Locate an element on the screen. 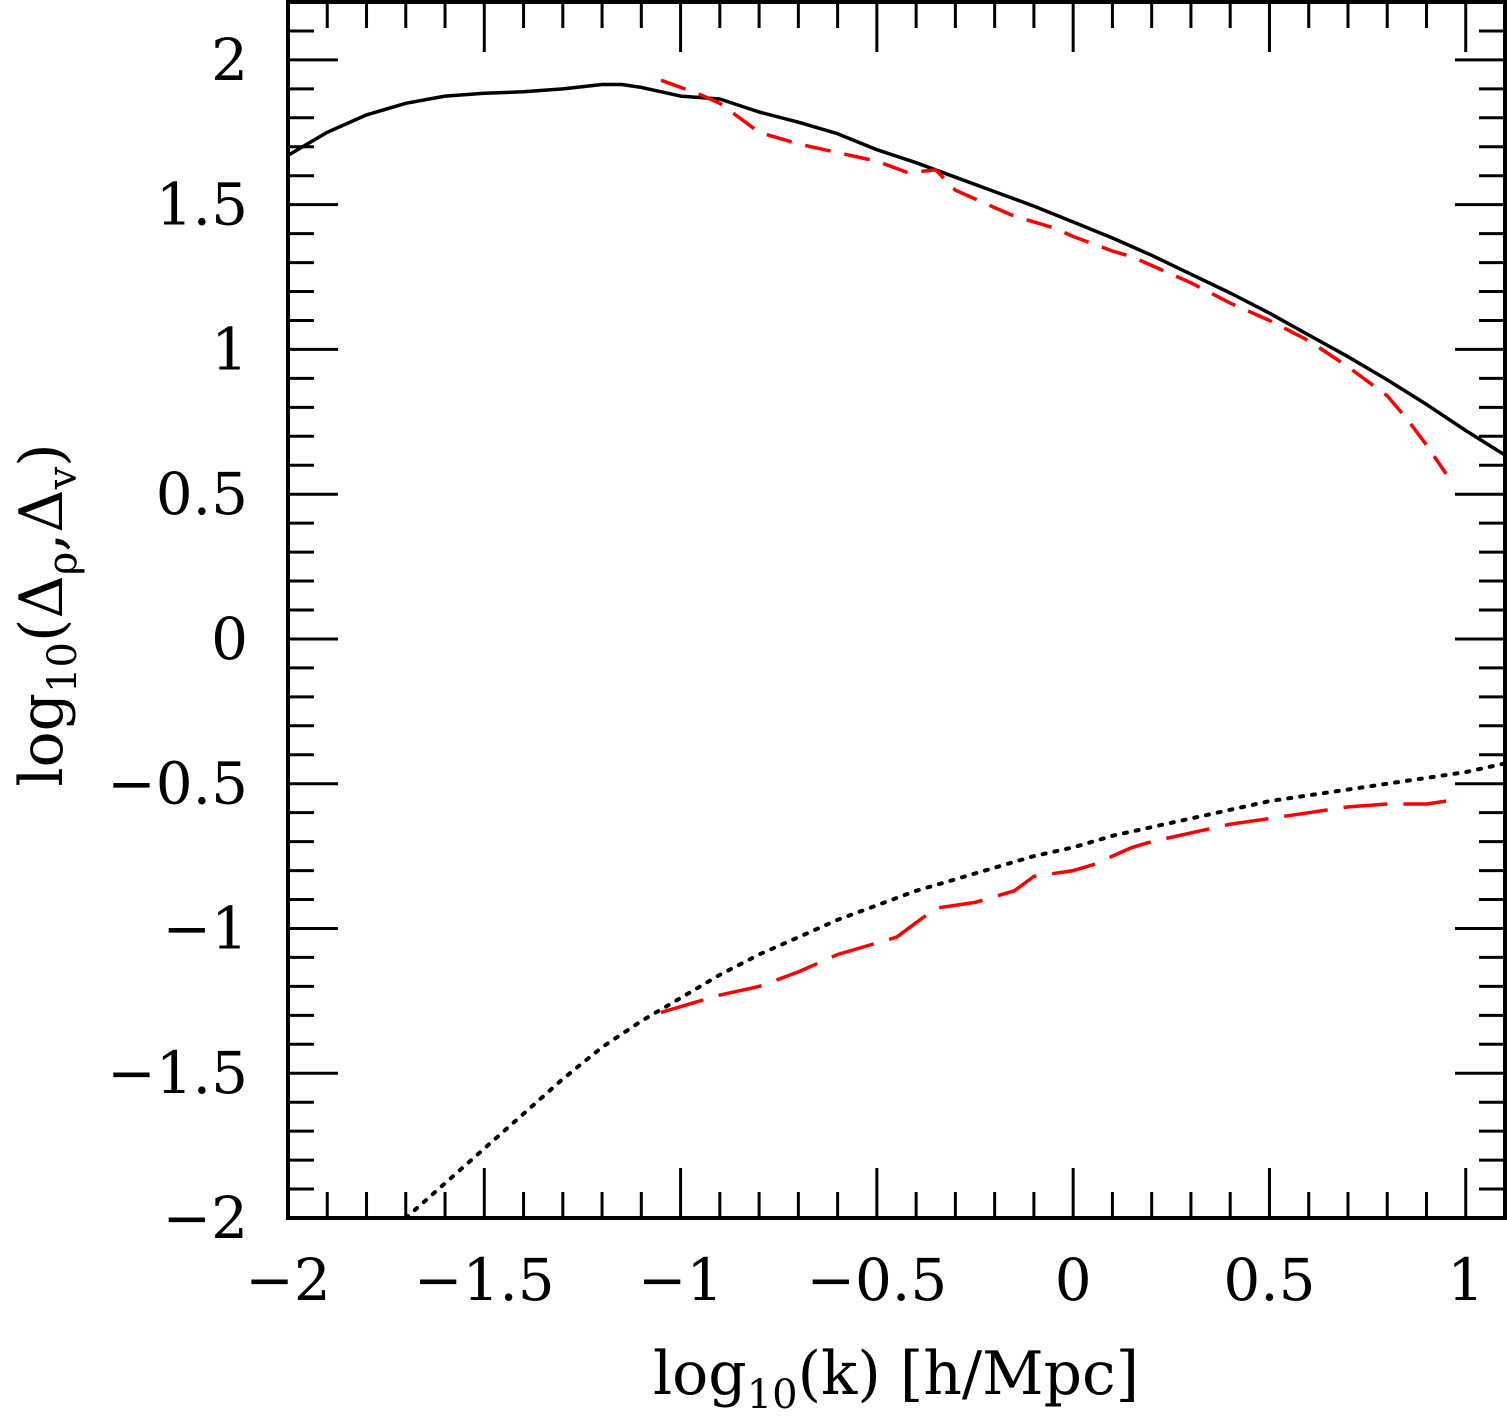 The image size is (1507, 1416). y-axis-label-sub: 10 is located at coordinates (63, 667).